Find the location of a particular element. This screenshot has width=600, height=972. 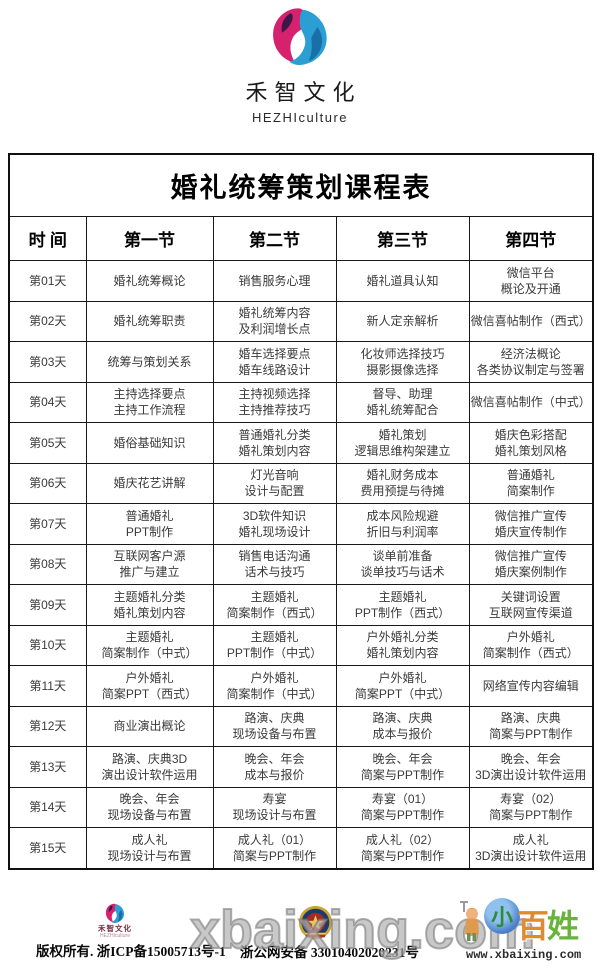

day-cell: 第13天 is located at coordinates (47, 767).